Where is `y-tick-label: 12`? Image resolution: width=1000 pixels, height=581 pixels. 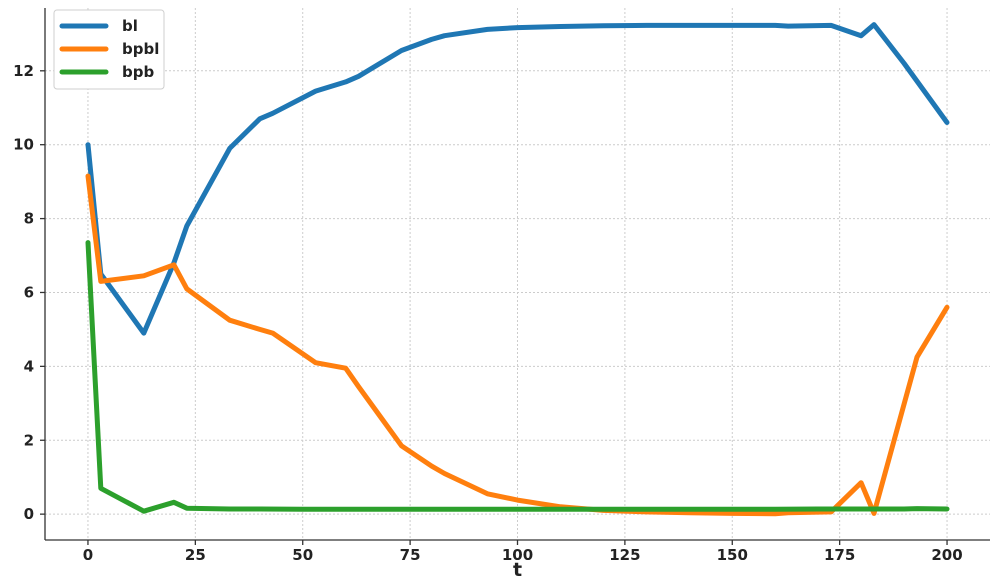
y-tick-label: 12 is located at coordinates (23, 71).